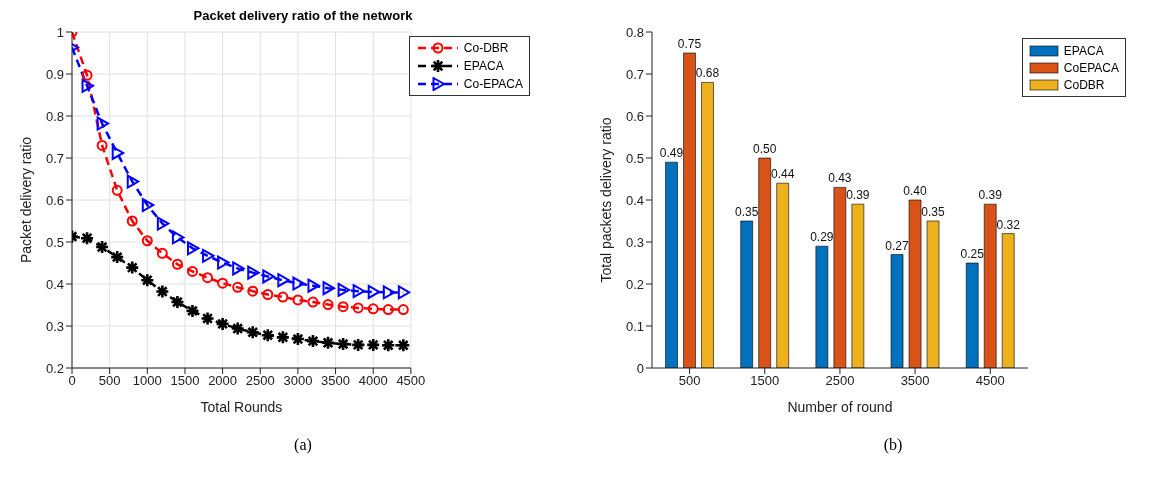 The height and width of the screenshot is (492, 1154). What do you see at coordinates (747, 212) in the screenshot?
I see `data-label: 0.35` at bounding box center [747, 212].